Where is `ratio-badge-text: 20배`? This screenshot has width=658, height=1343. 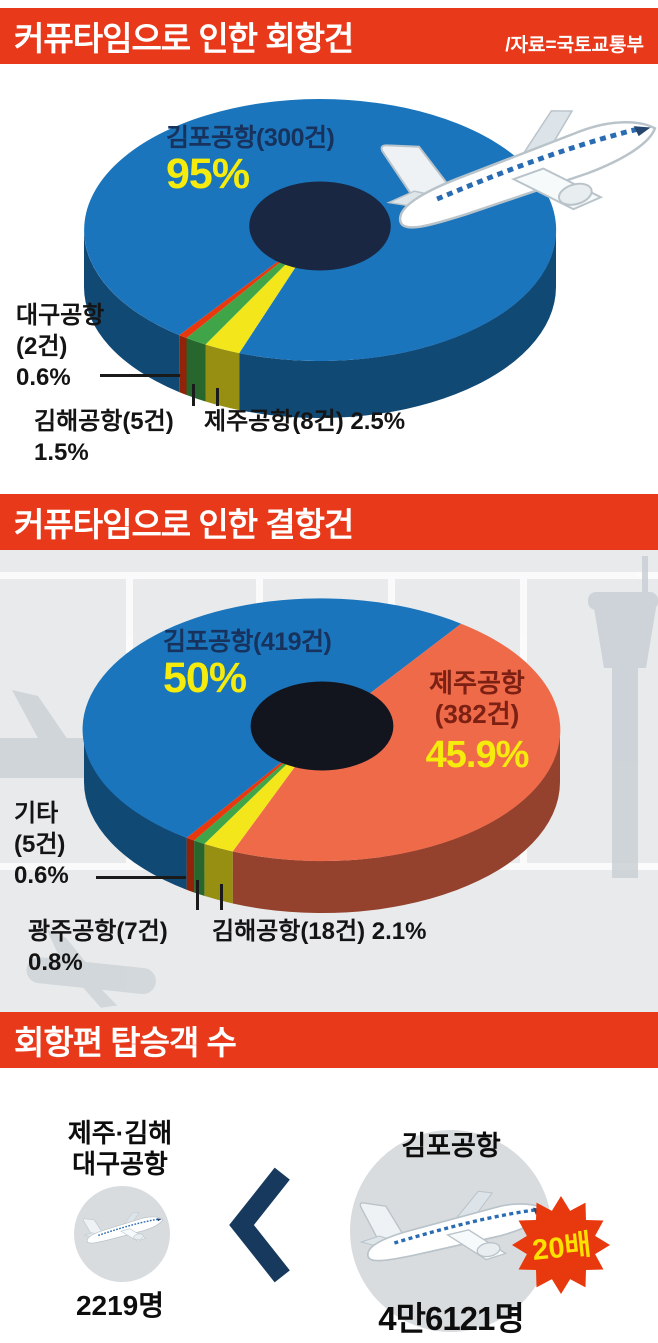 ratio-badge-text: 20배 is located at coordinates (561, 1247).